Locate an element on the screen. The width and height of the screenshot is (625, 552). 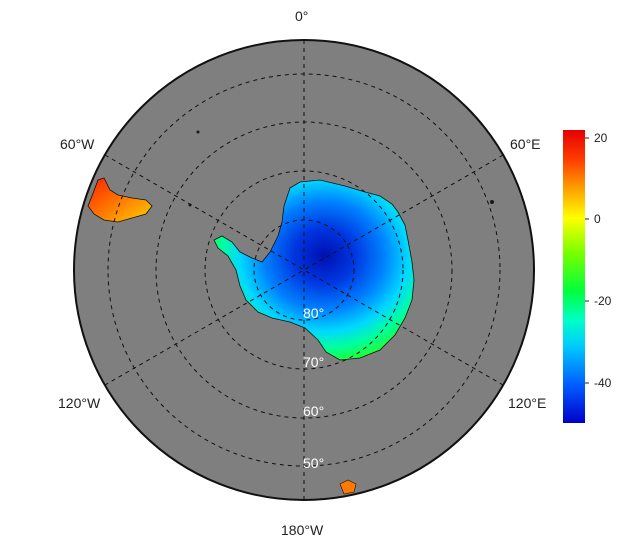
lon-label-120w: 120°W is located at coordinates (79, 403).